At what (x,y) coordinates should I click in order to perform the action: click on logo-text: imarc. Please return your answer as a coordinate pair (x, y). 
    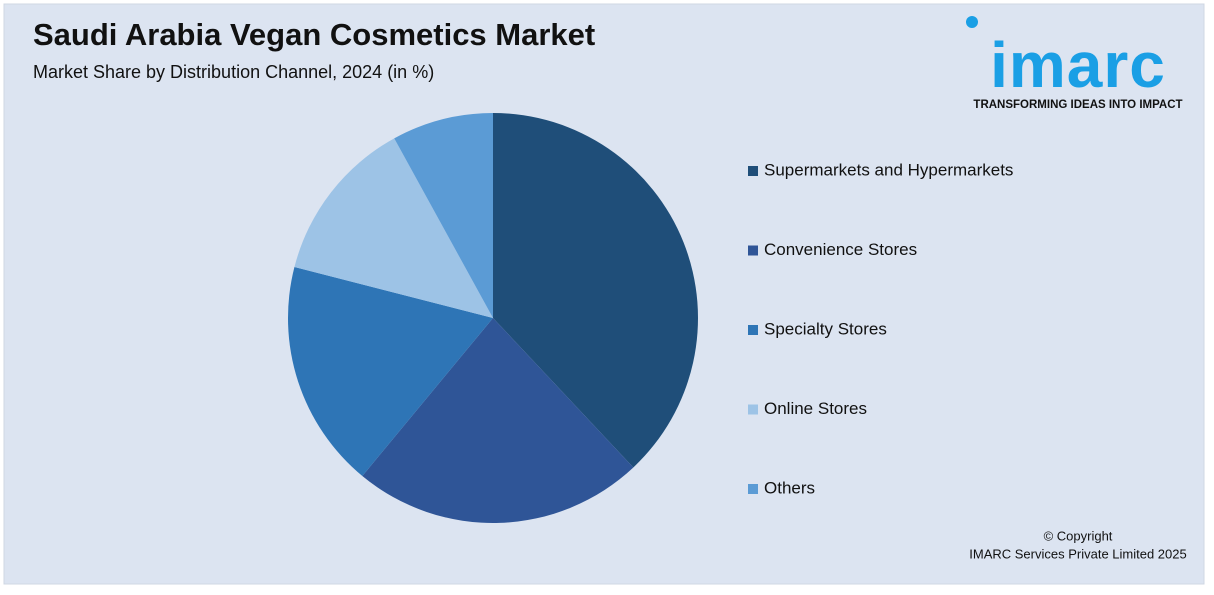
    Looking at the image, I should click on (1078, 65).